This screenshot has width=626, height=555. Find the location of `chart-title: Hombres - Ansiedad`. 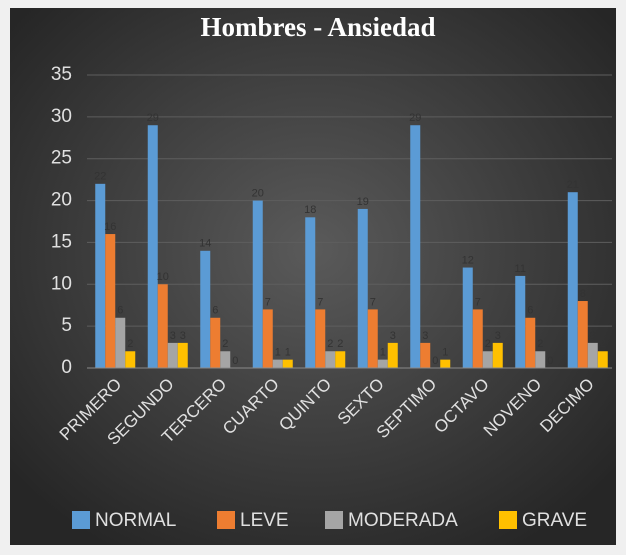

chart-title: Hombres - Ansiedad is located at coordinates (317, 27).